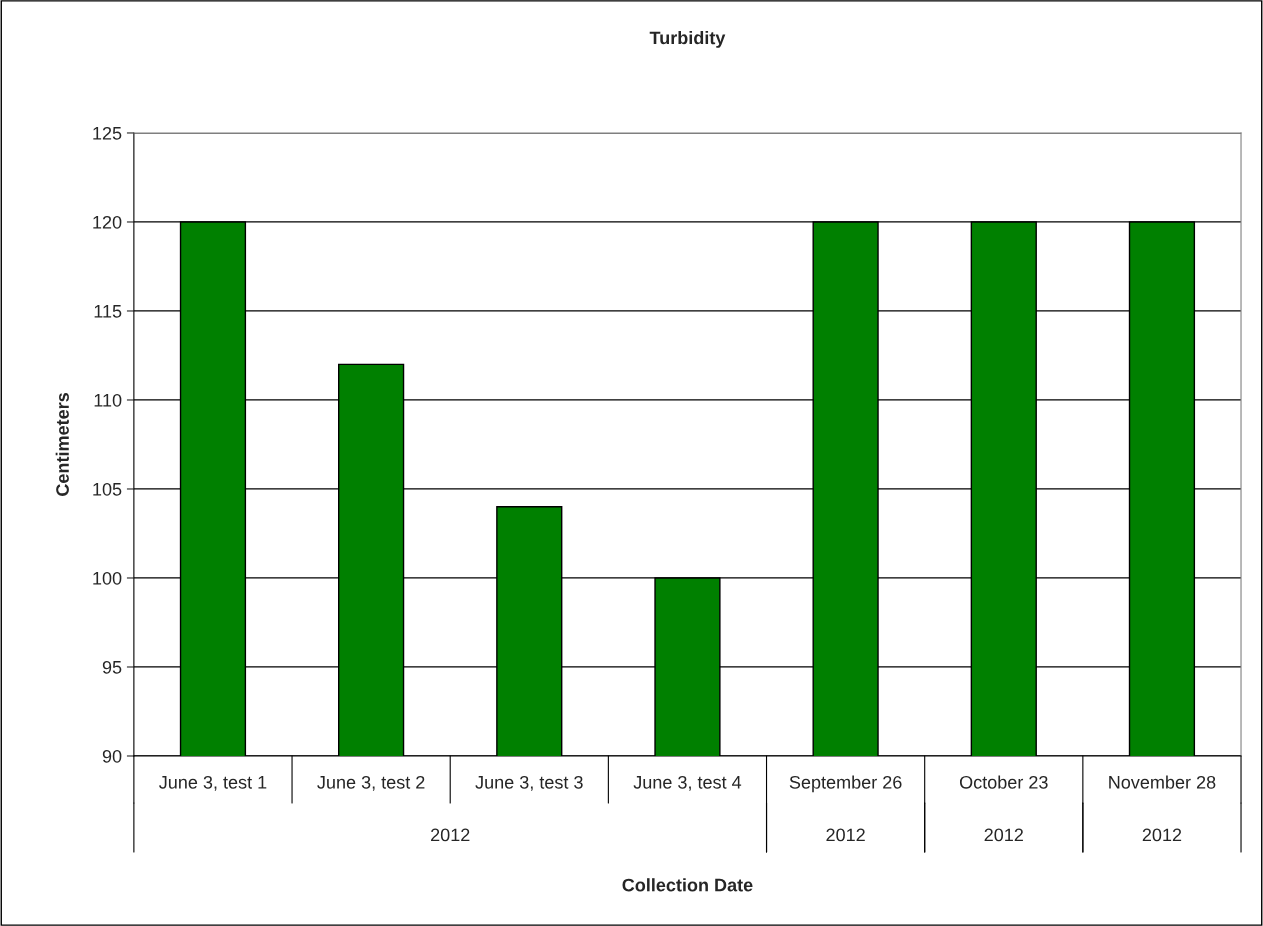 The width and height of the screenshot is (1263, 926). I want to click on chart-title: Turbidity, so click(687, 39).